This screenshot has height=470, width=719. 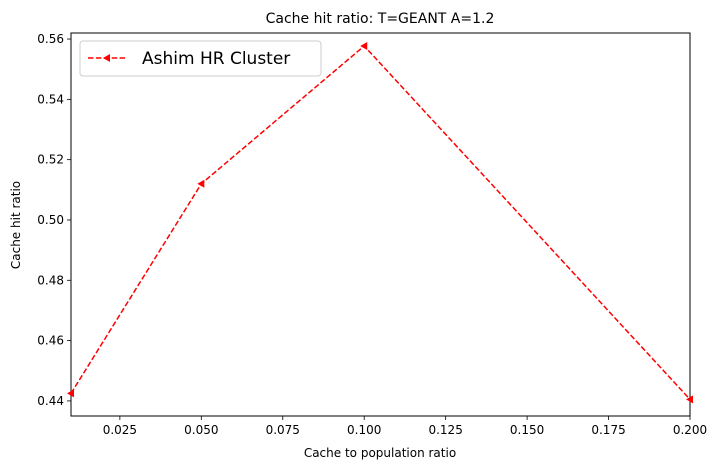 I want to click on legend-marker, so click(x=106, y=58).